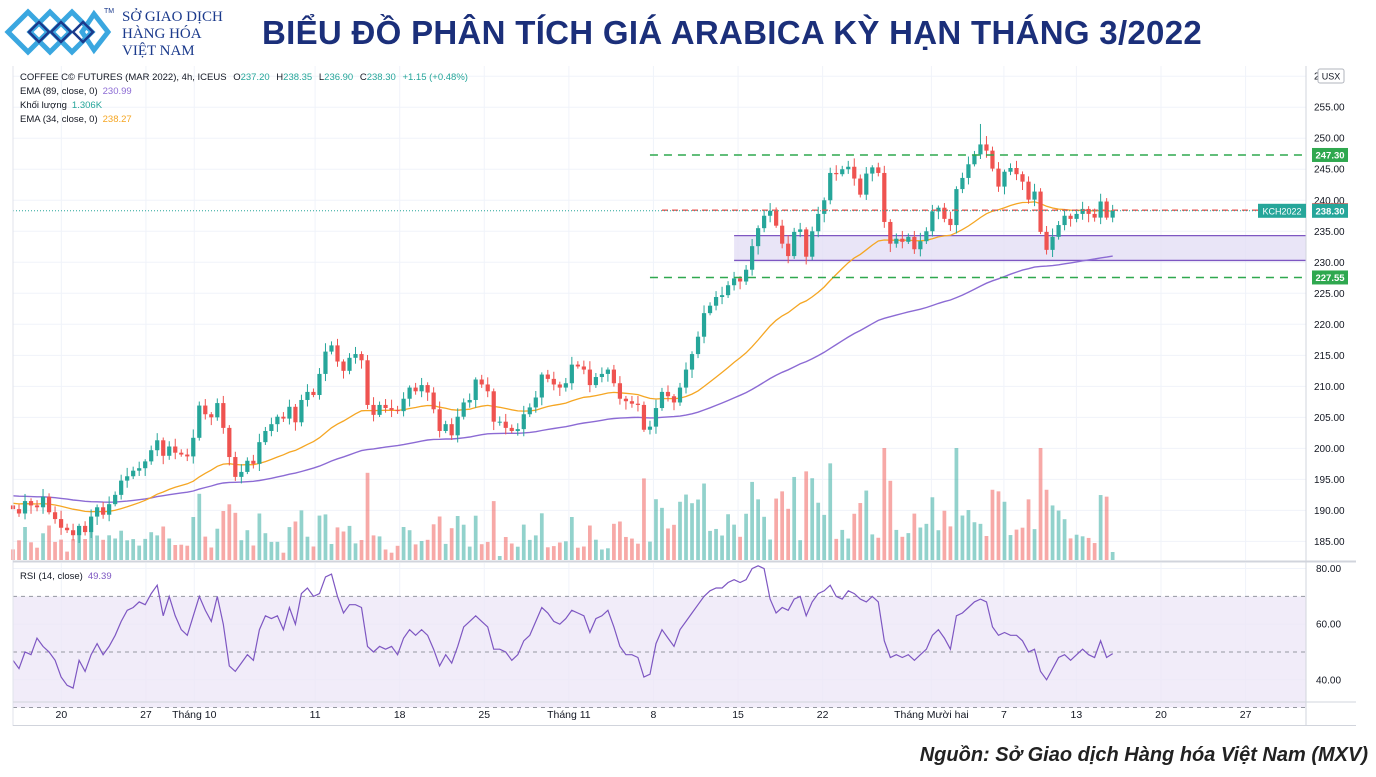 This screenshot has width=1376, height=777. What do you see at coordinates (338, 77) in the screenshot?
I see `legend-low-value: 236.90` at bounding box center [338, 77].